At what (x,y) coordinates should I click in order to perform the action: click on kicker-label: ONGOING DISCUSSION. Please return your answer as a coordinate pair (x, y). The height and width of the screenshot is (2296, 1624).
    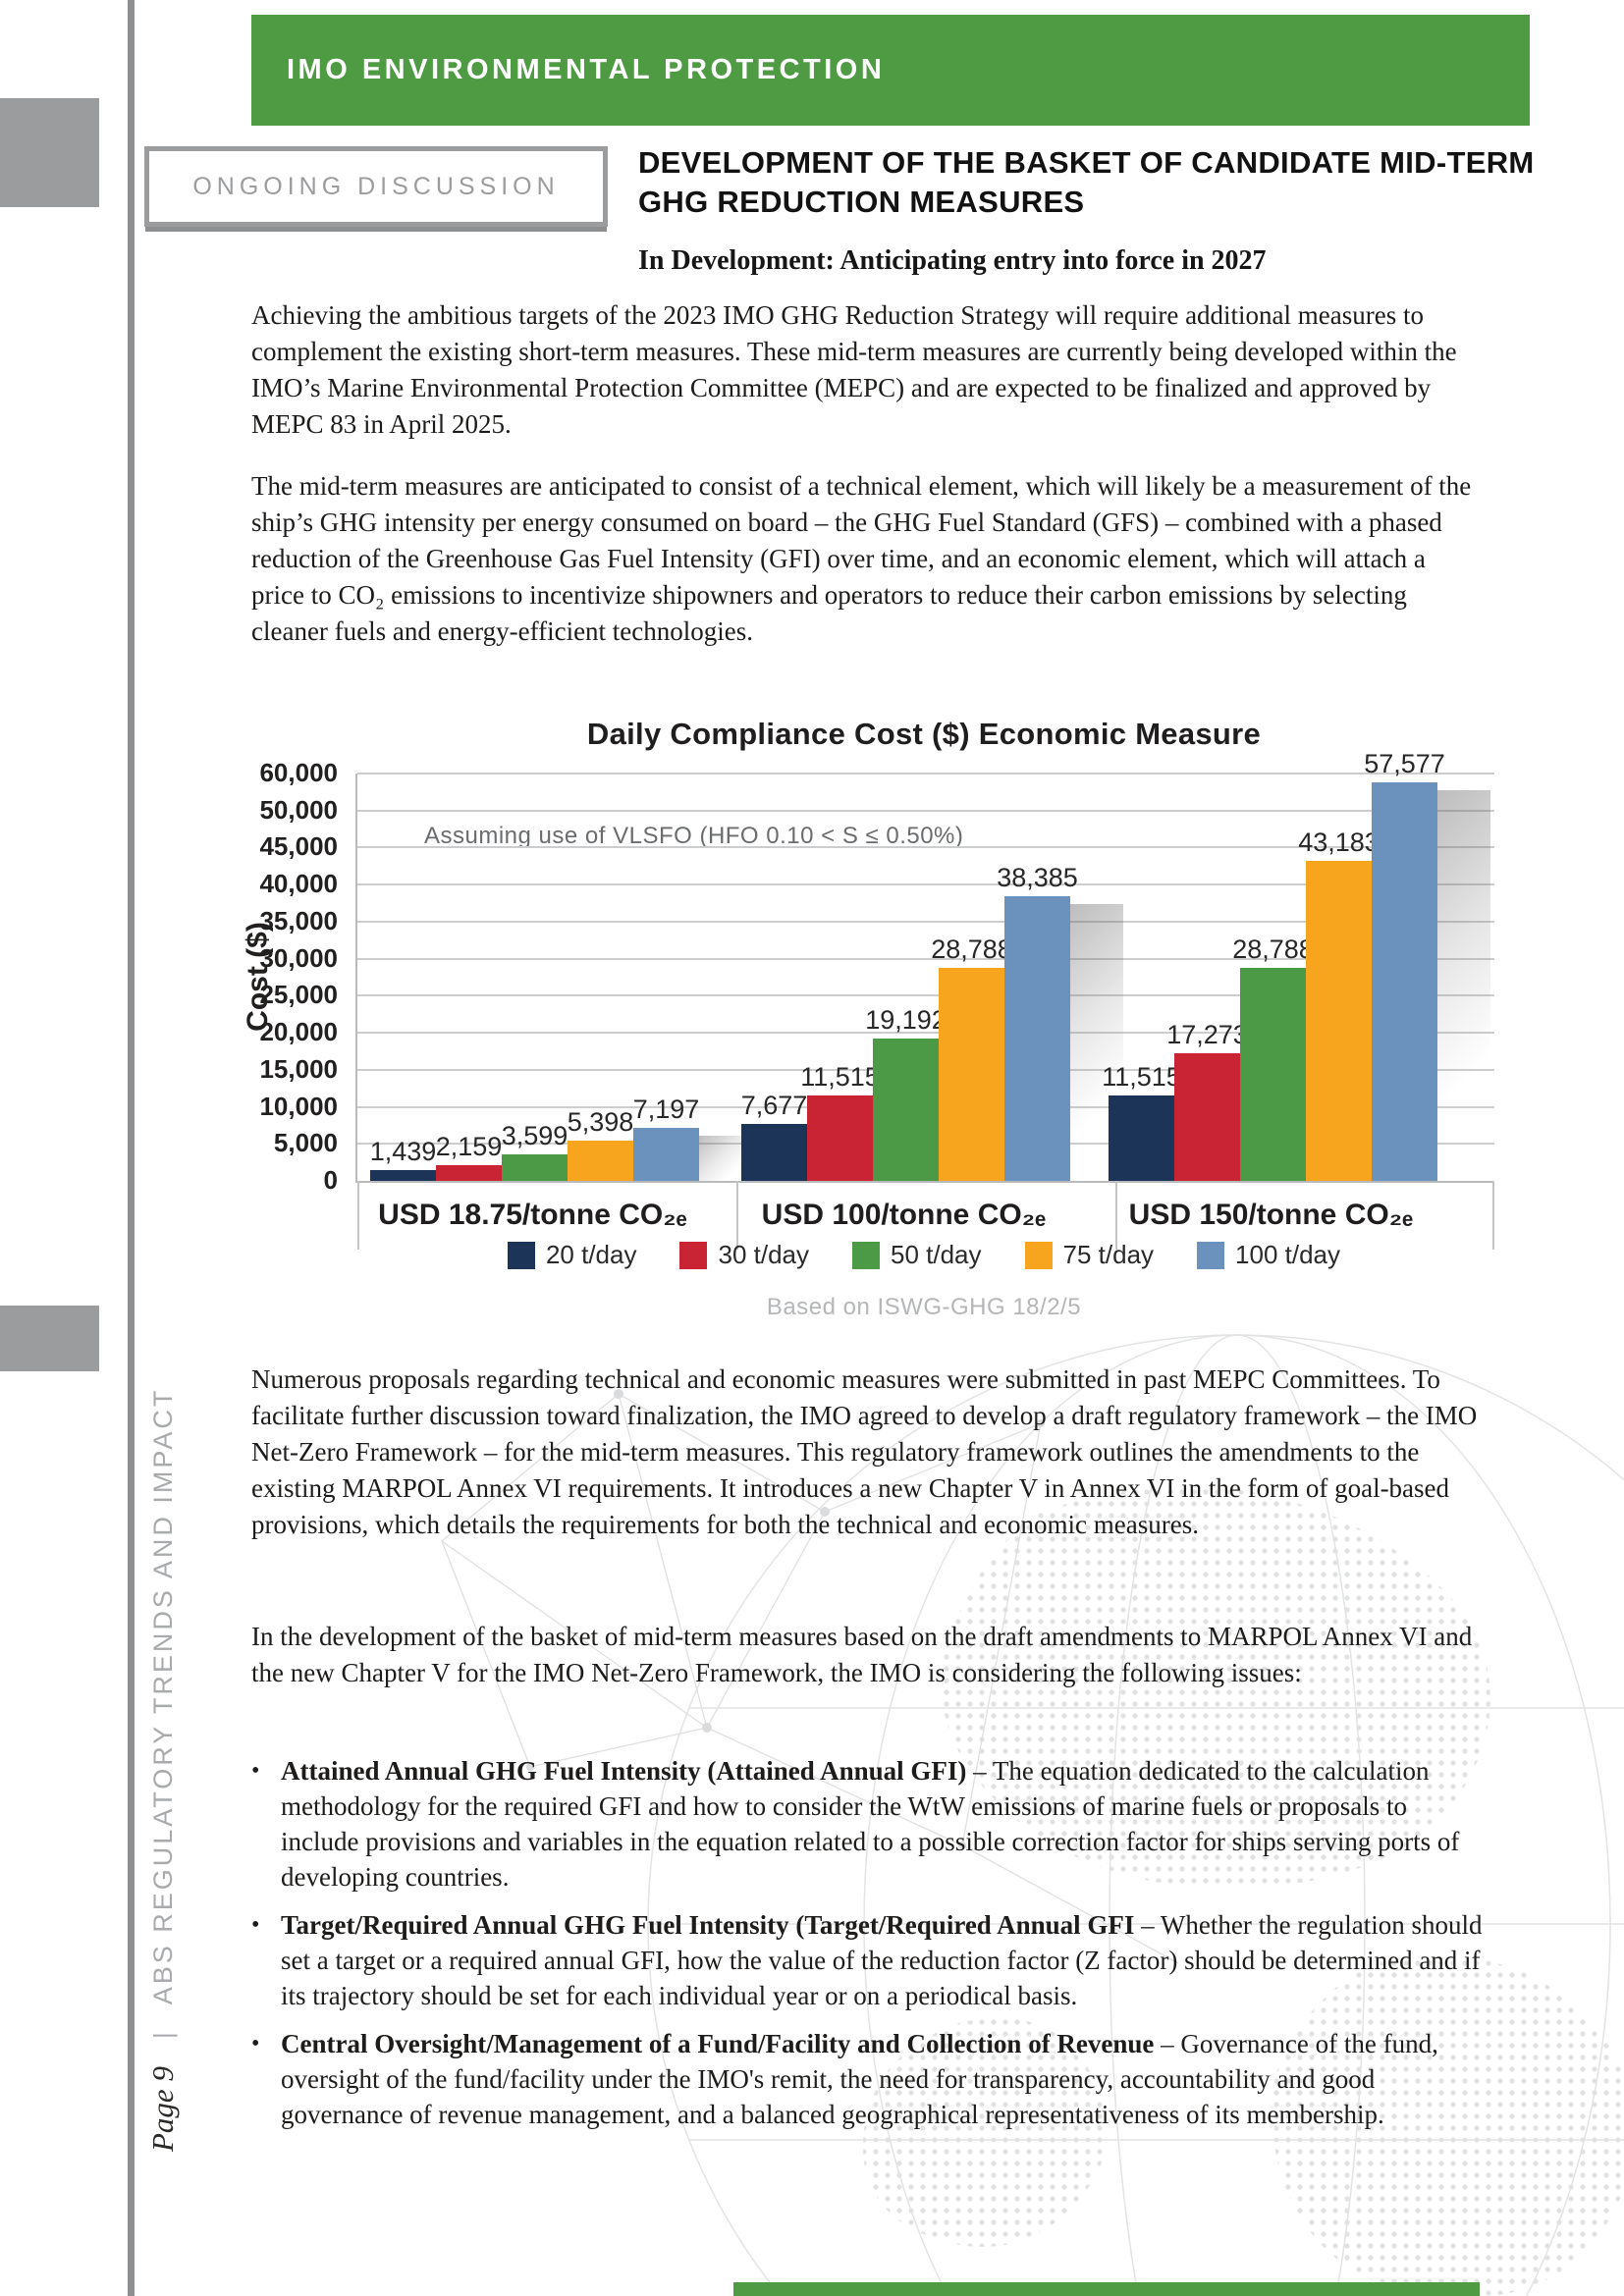
    Looking at the image, I should click on (376, 186).